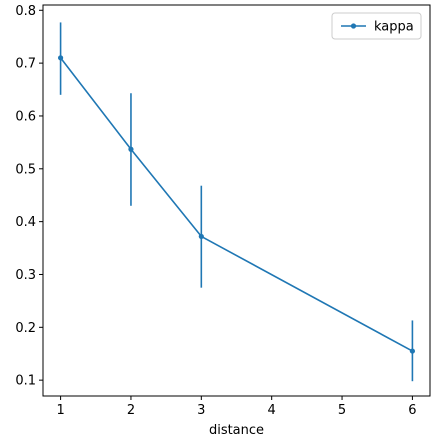 The height and width of the screenshot is (448, 439). Describe the element at coordinates (342, 410) in the screenshot. I see `x-tick-label: 5` at that location.